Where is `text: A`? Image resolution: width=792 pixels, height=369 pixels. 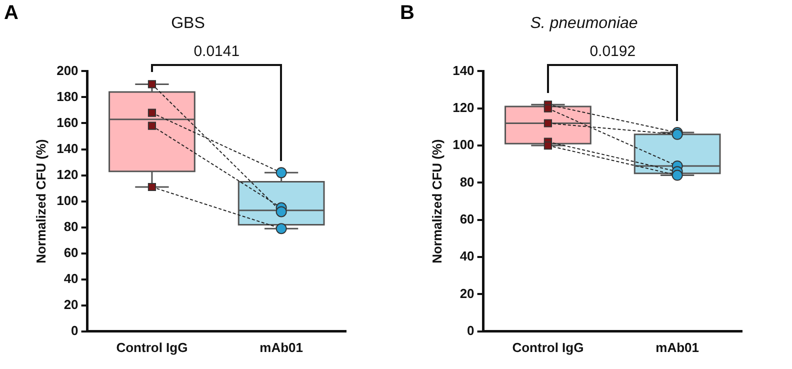
text: A is located at coordinates (11, 13).